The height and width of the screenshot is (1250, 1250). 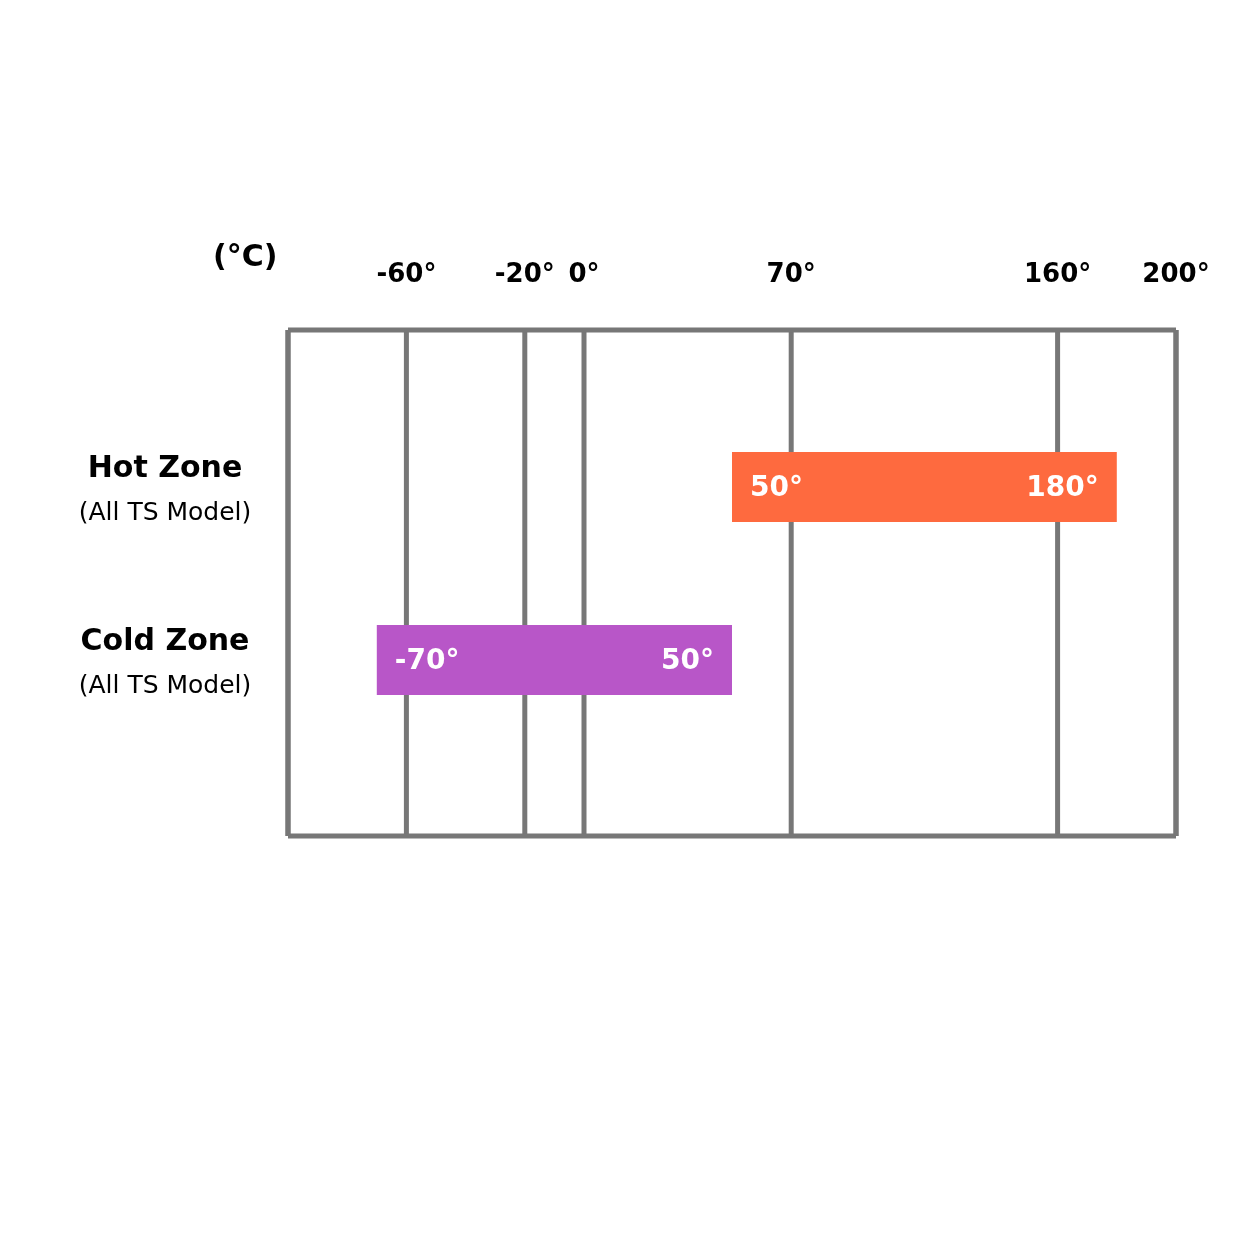 I want to click on x-tick-label: 70°, so click(x=791, y=273).